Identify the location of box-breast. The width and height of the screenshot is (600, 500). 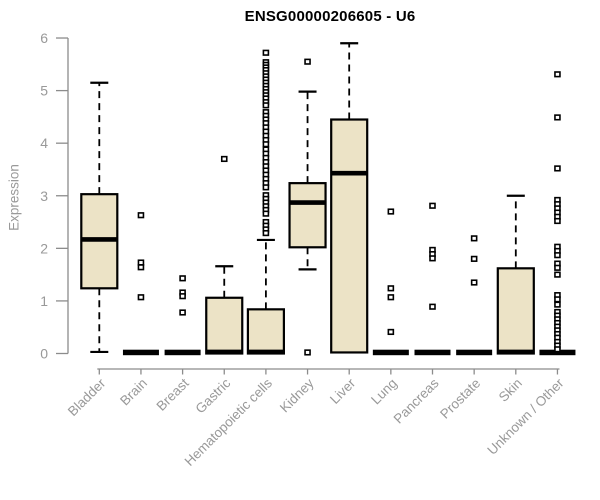
(182, 315).